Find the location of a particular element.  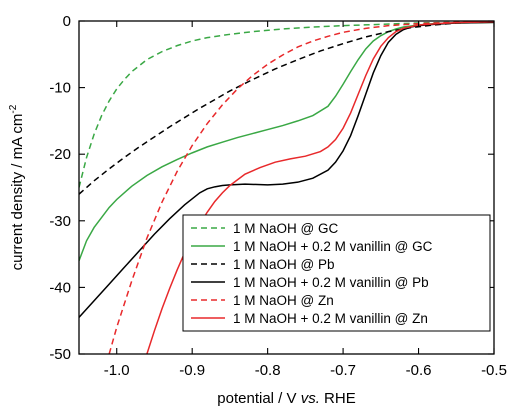

x-tick-label: -0.5 is located at coordinates (494, 370).